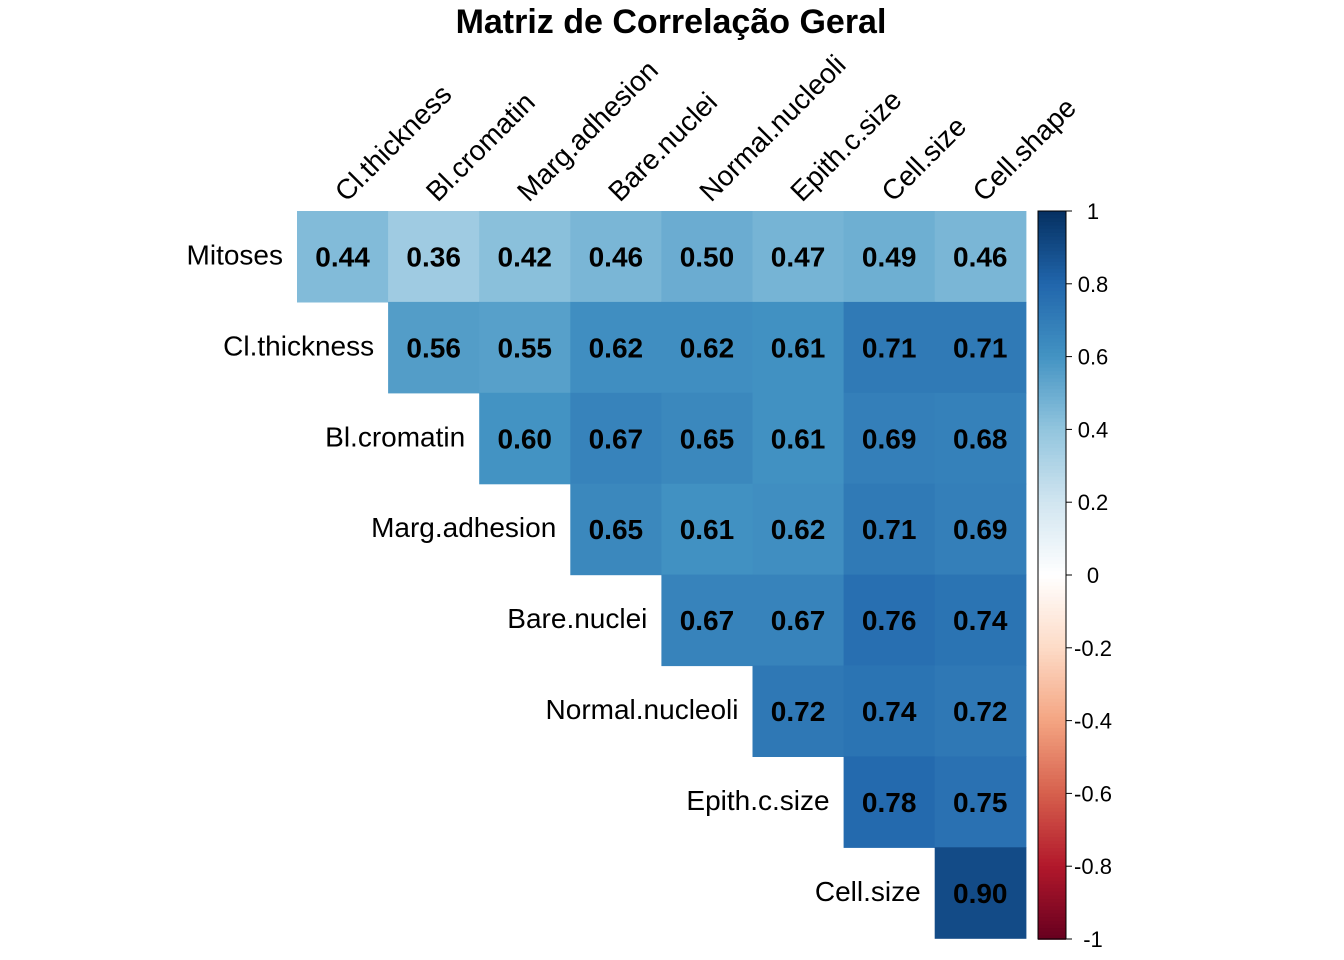 Image resolution: width=1344 pixels, height=960 pixels. What do you see at coordinates (757, 800) in the screenshot?
I see `row-label: Epith.c.size` at bounding box center [757, 800].